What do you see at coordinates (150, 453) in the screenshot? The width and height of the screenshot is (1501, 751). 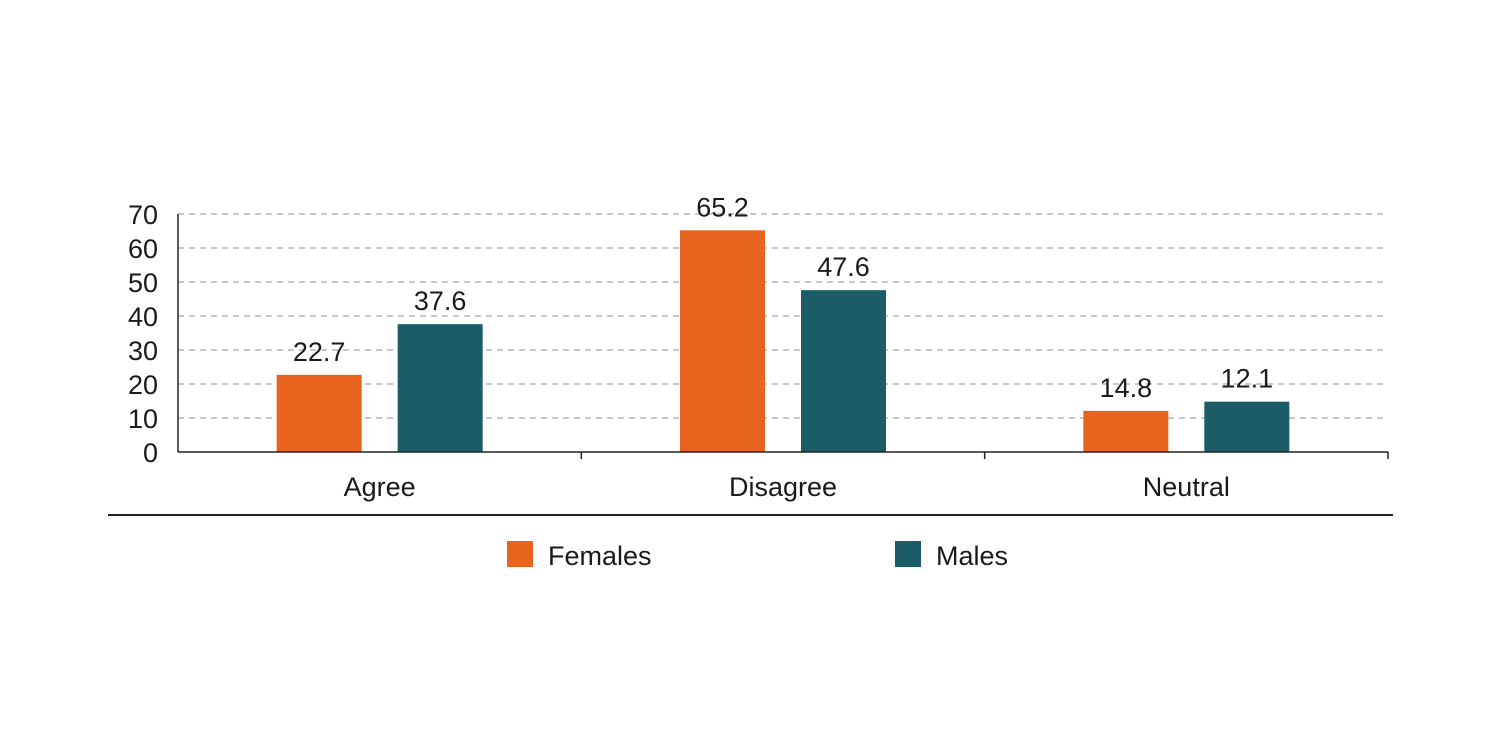 I see `y-tick-label: 0` at bounding box center [150, 453].